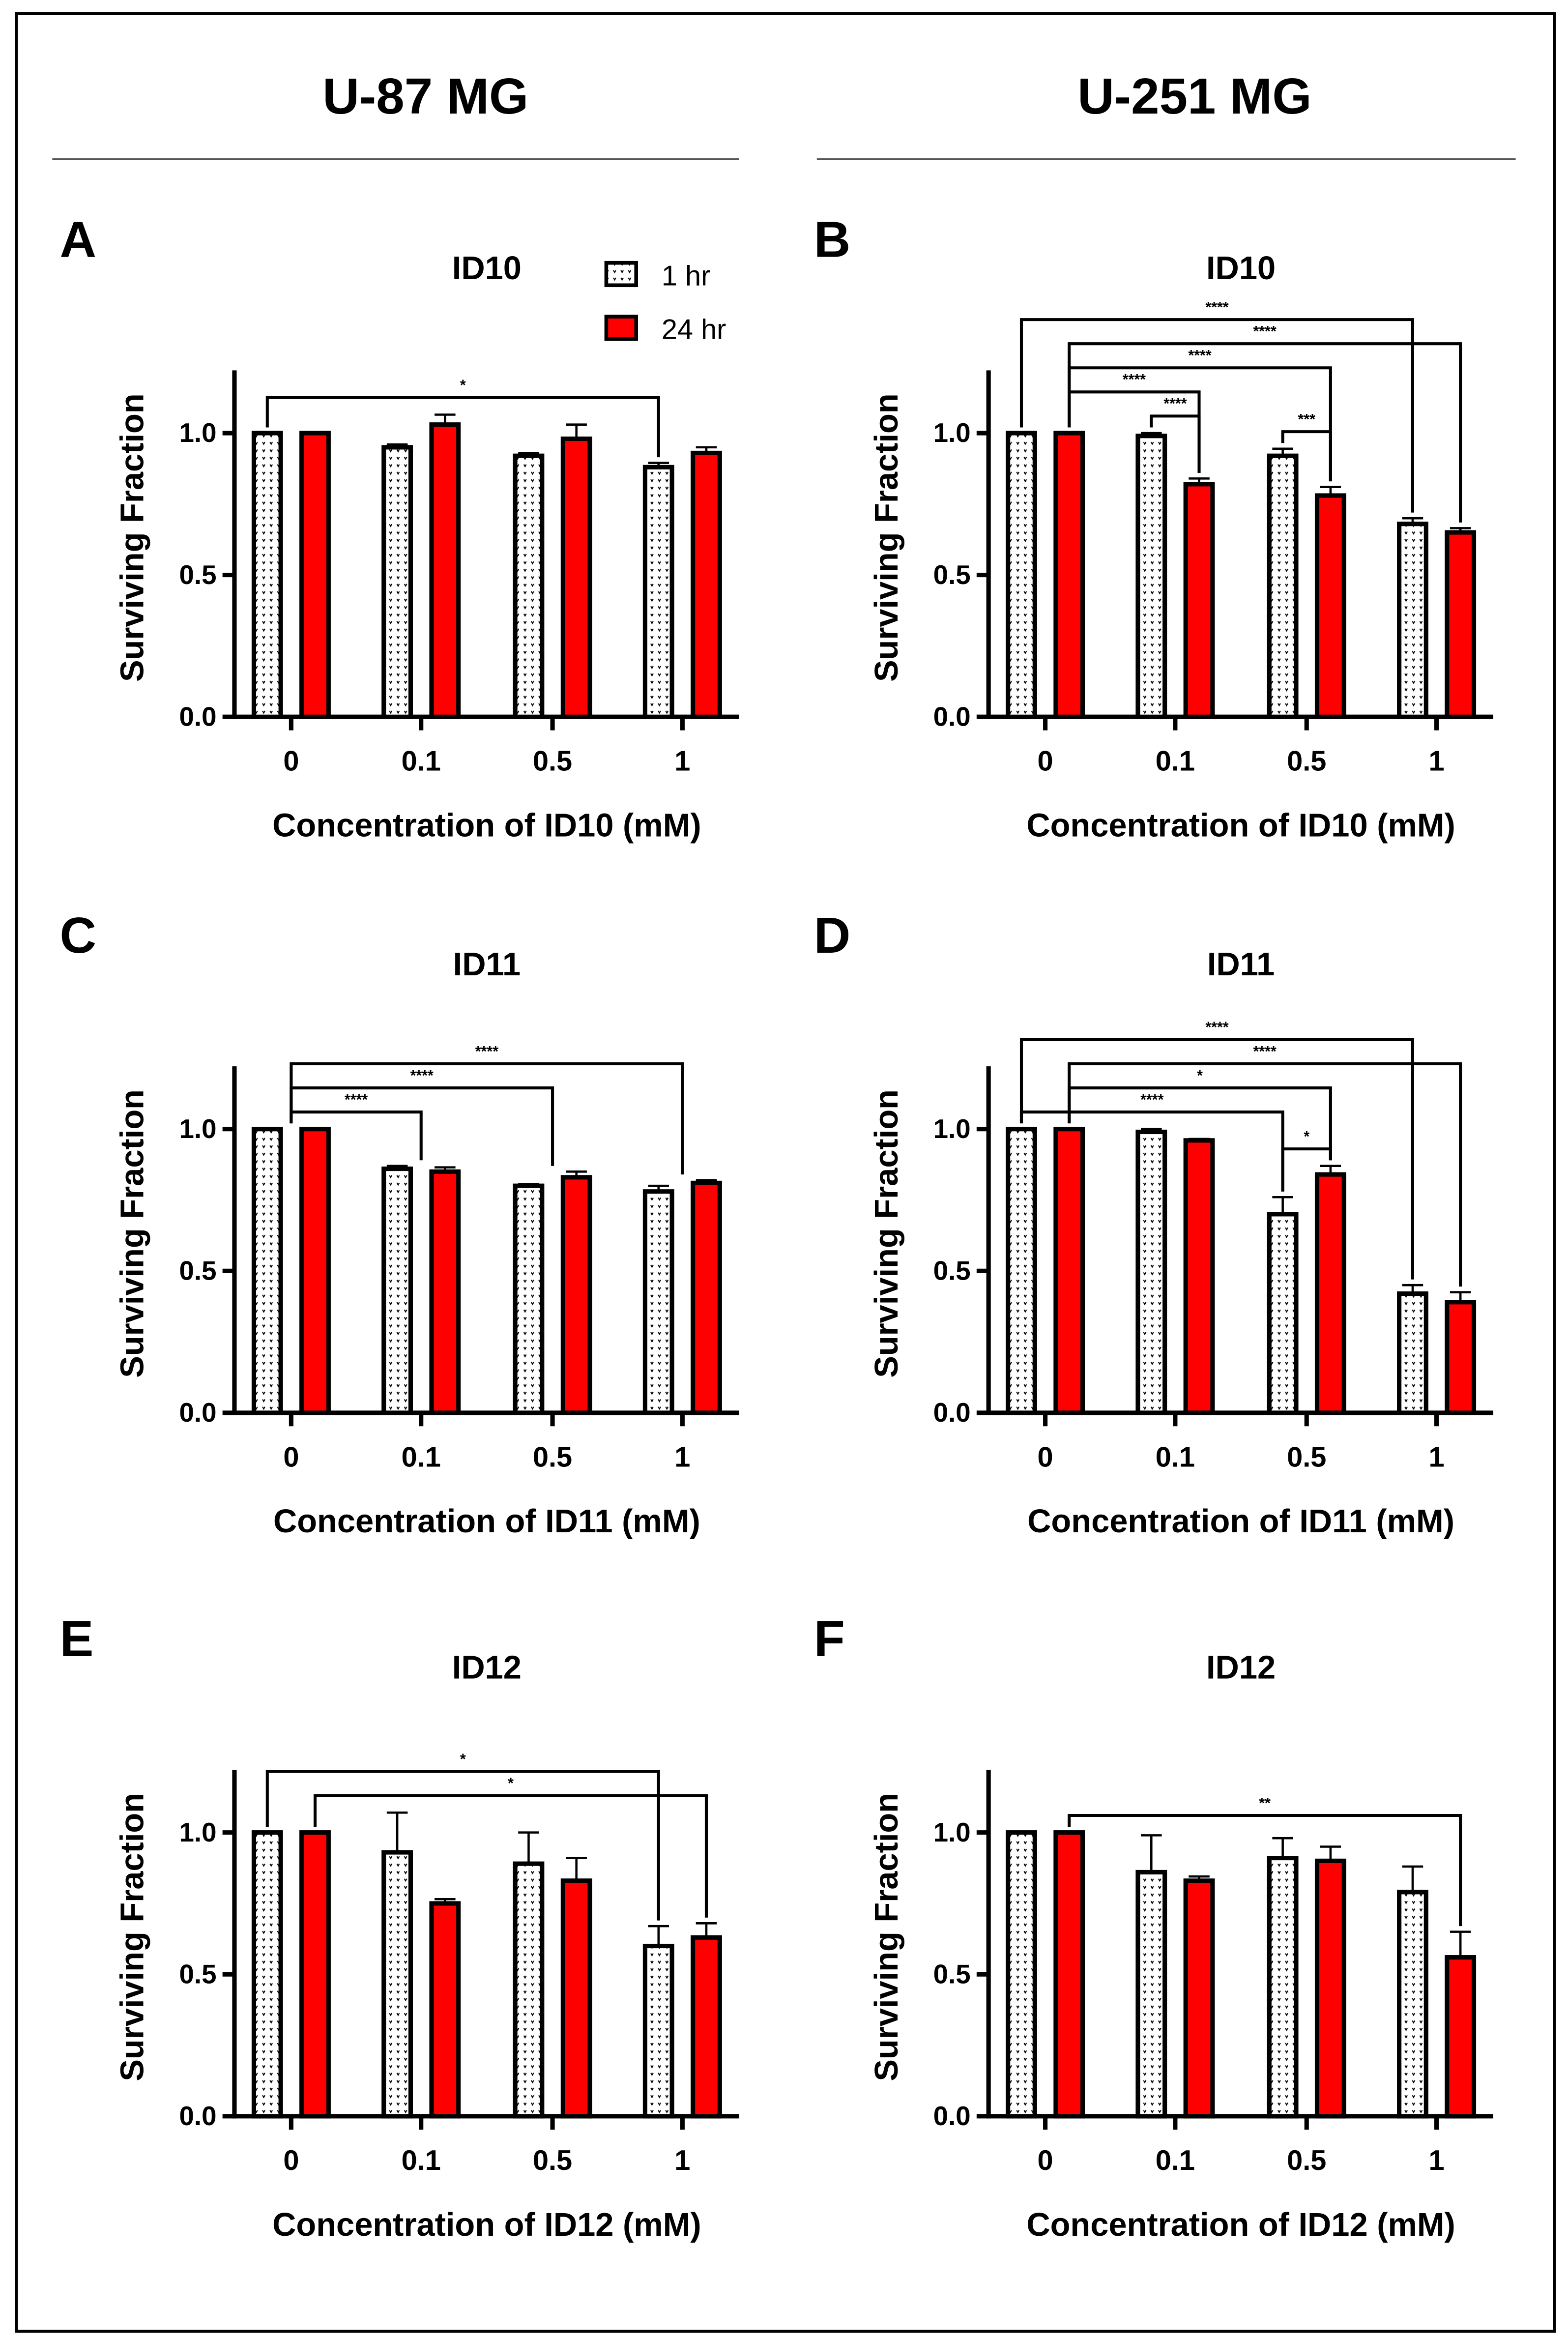 The width and height of the screenshot is (1568, 2339). I want to click on chart-title: ID11, so click(1241, 964).